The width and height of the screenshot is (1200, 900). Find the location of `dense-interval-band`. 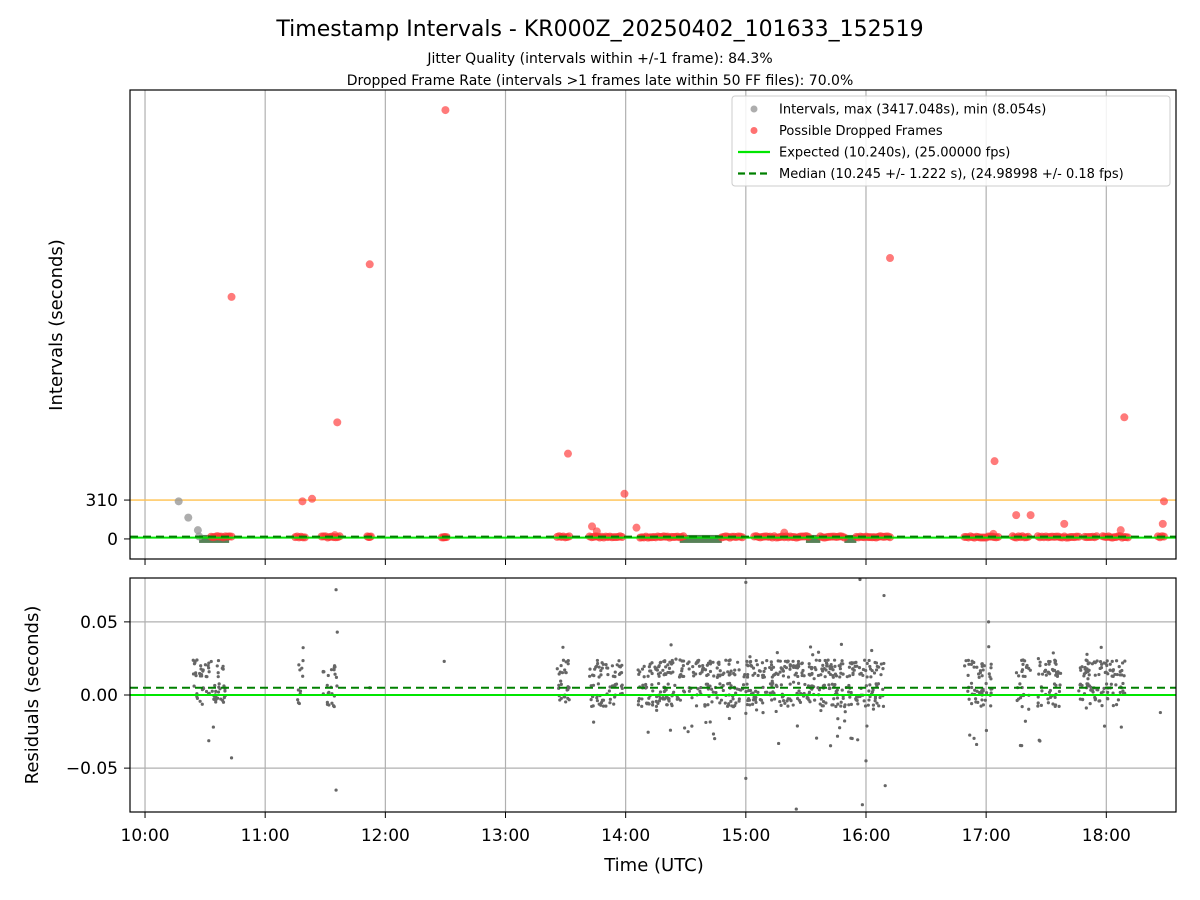

dense-interval-band is located at coordinates (813, 538).